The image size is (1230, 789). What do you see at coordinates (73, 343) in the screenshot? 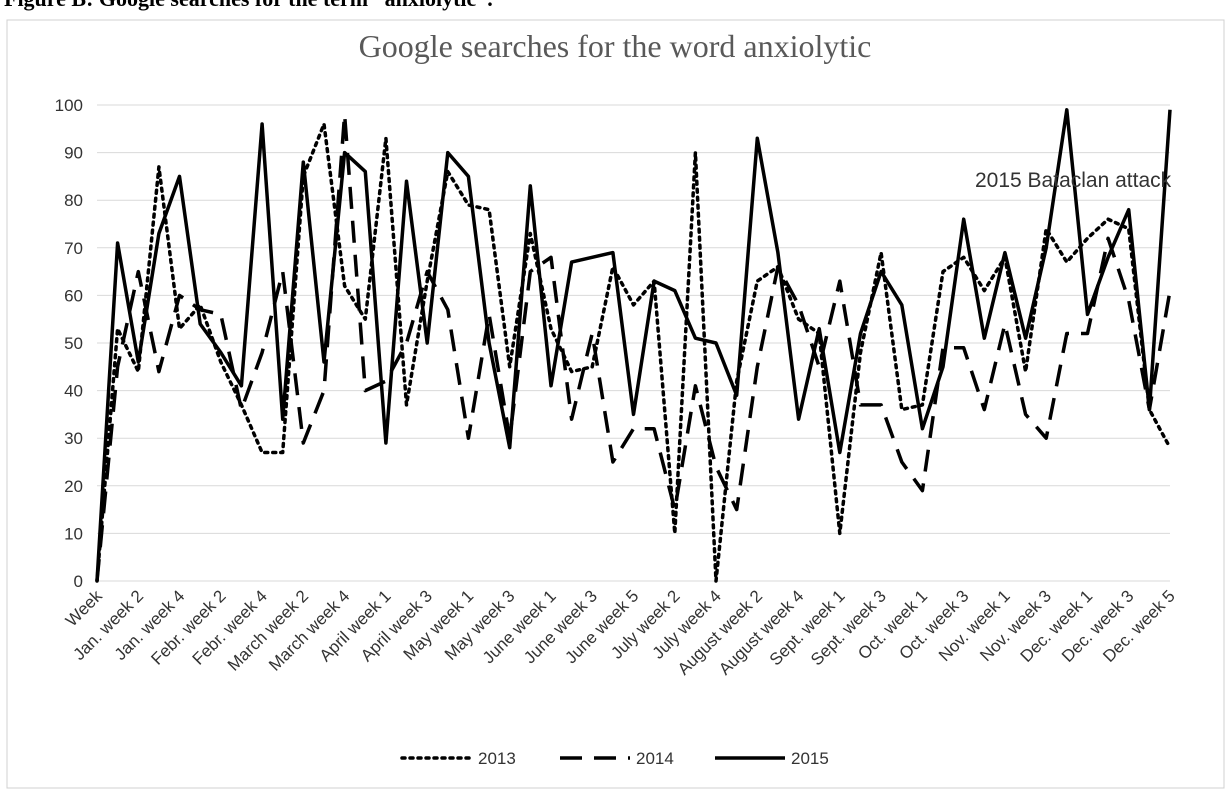
I see `y-tick-label: 50` at bounding box center [73, 343].